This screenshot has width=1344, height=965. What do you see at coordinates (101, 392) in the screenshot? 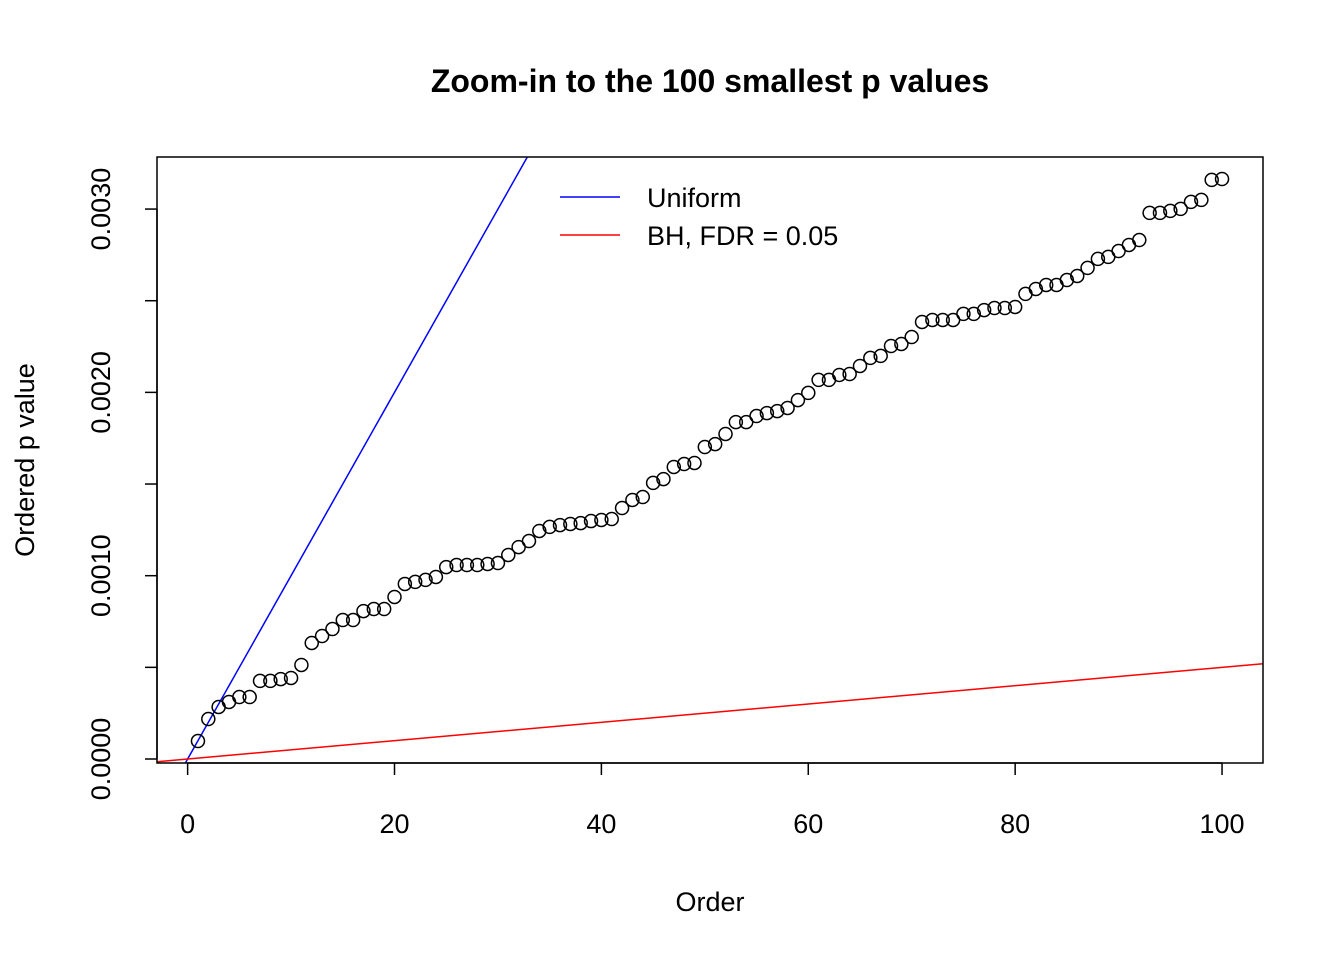
I see `y-tick-label: 0.0020` at bounding box center [101, 392].